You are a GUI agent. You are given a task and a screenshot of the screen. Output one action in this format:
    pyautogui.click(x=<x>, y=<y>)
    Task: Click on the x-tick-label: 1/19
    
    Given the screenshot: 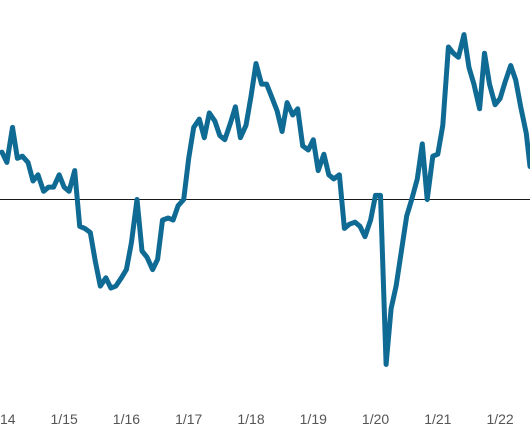 What is the action you would take?
    pyautogui.click(x=313, y=419)
    